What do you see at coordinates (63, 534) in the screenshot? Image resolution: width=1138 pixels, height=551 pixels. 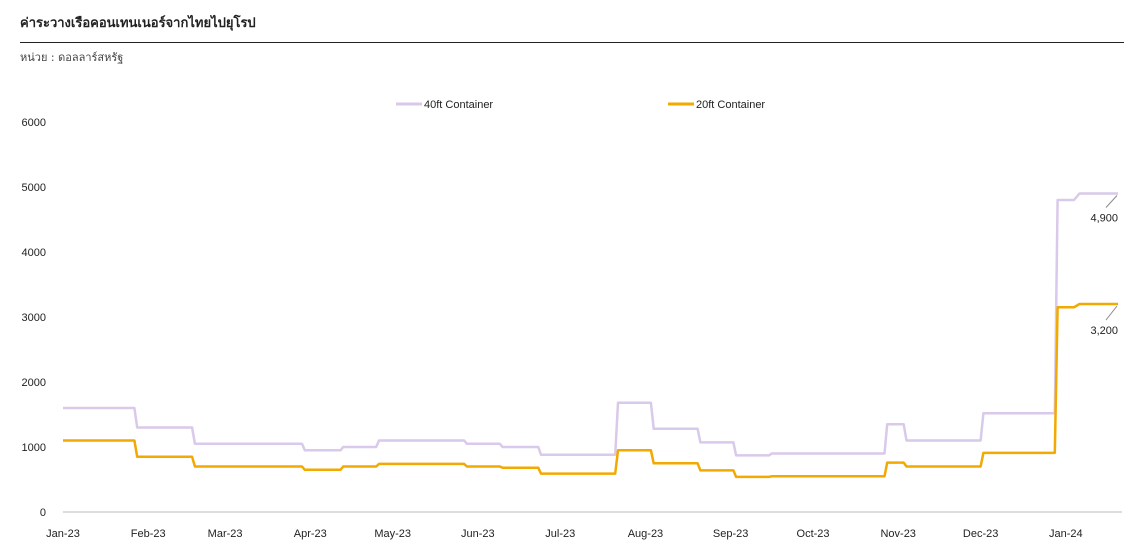 I see `x-tick-label: Jan-23` at bounding box center [63, 534].